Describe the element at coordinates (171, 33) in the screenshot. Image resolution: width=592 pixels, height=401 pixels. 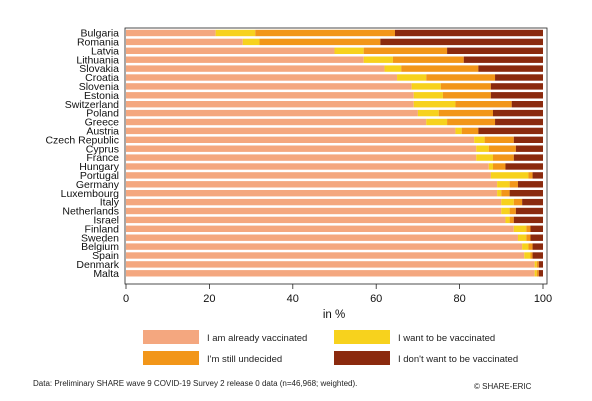
I see `bar-segment-bulgaria-i-am-already-vaccinated` at that location.